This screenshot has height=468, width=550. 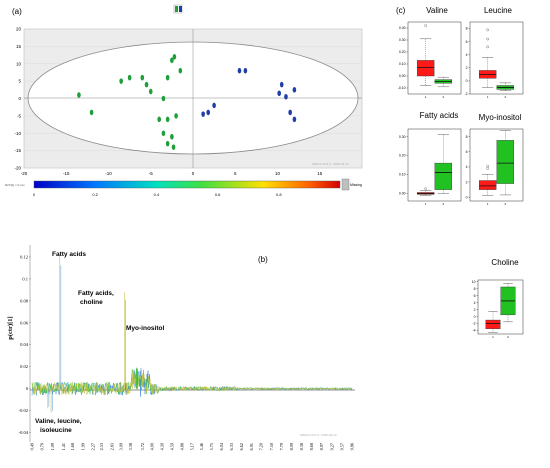 I want to click on loadings-y-ticks: 0.12 0.1 0.08 0.06 0.04 0.02 0 -0.02 -0.04, so click(x=25, y=344).